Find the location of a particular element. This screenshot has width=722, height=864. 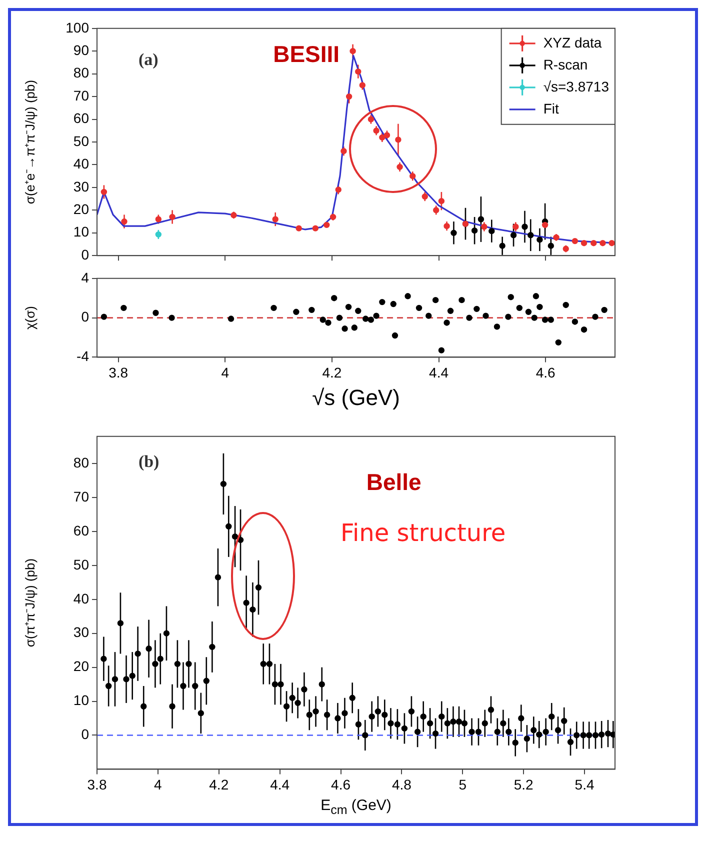

legend-label: XYZ data is located at coordinates (572, 42).